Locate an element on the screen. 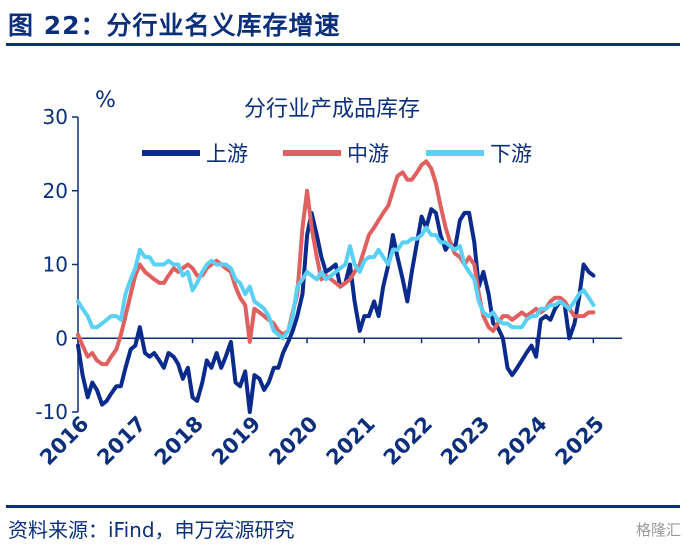  x-tick-label: 2018 is located at coordinates (179, 441).